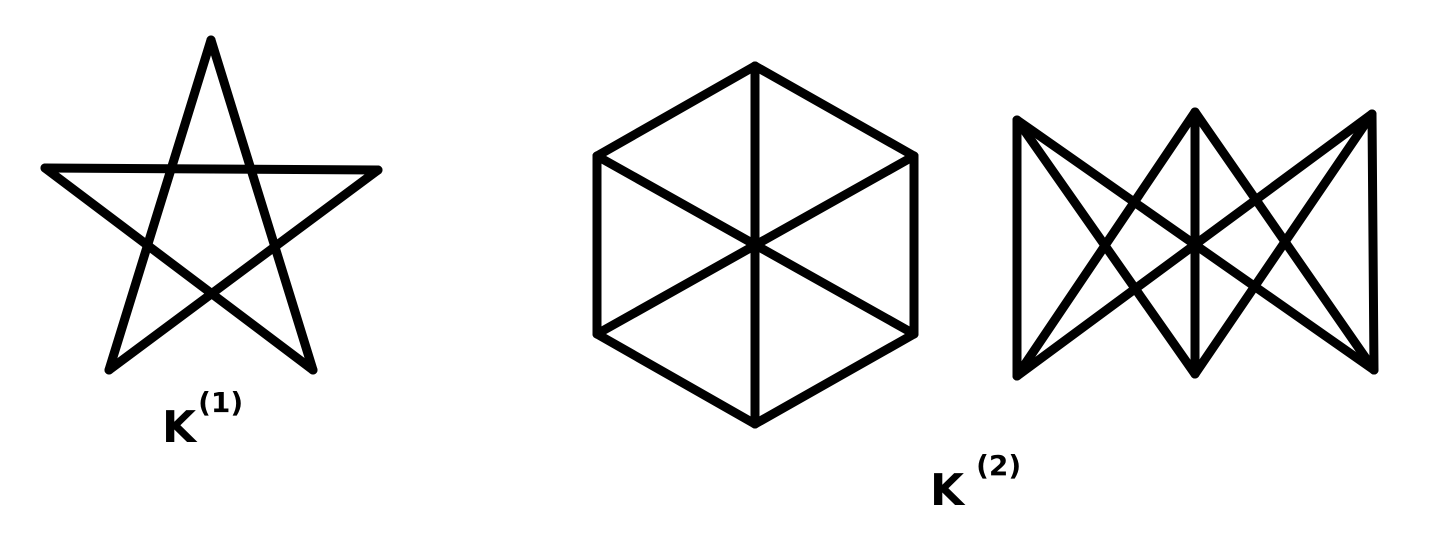 The width and height of the screenshot is (1443, 546). I want to click on graph-label-k1: K(1), so click(202, 419).